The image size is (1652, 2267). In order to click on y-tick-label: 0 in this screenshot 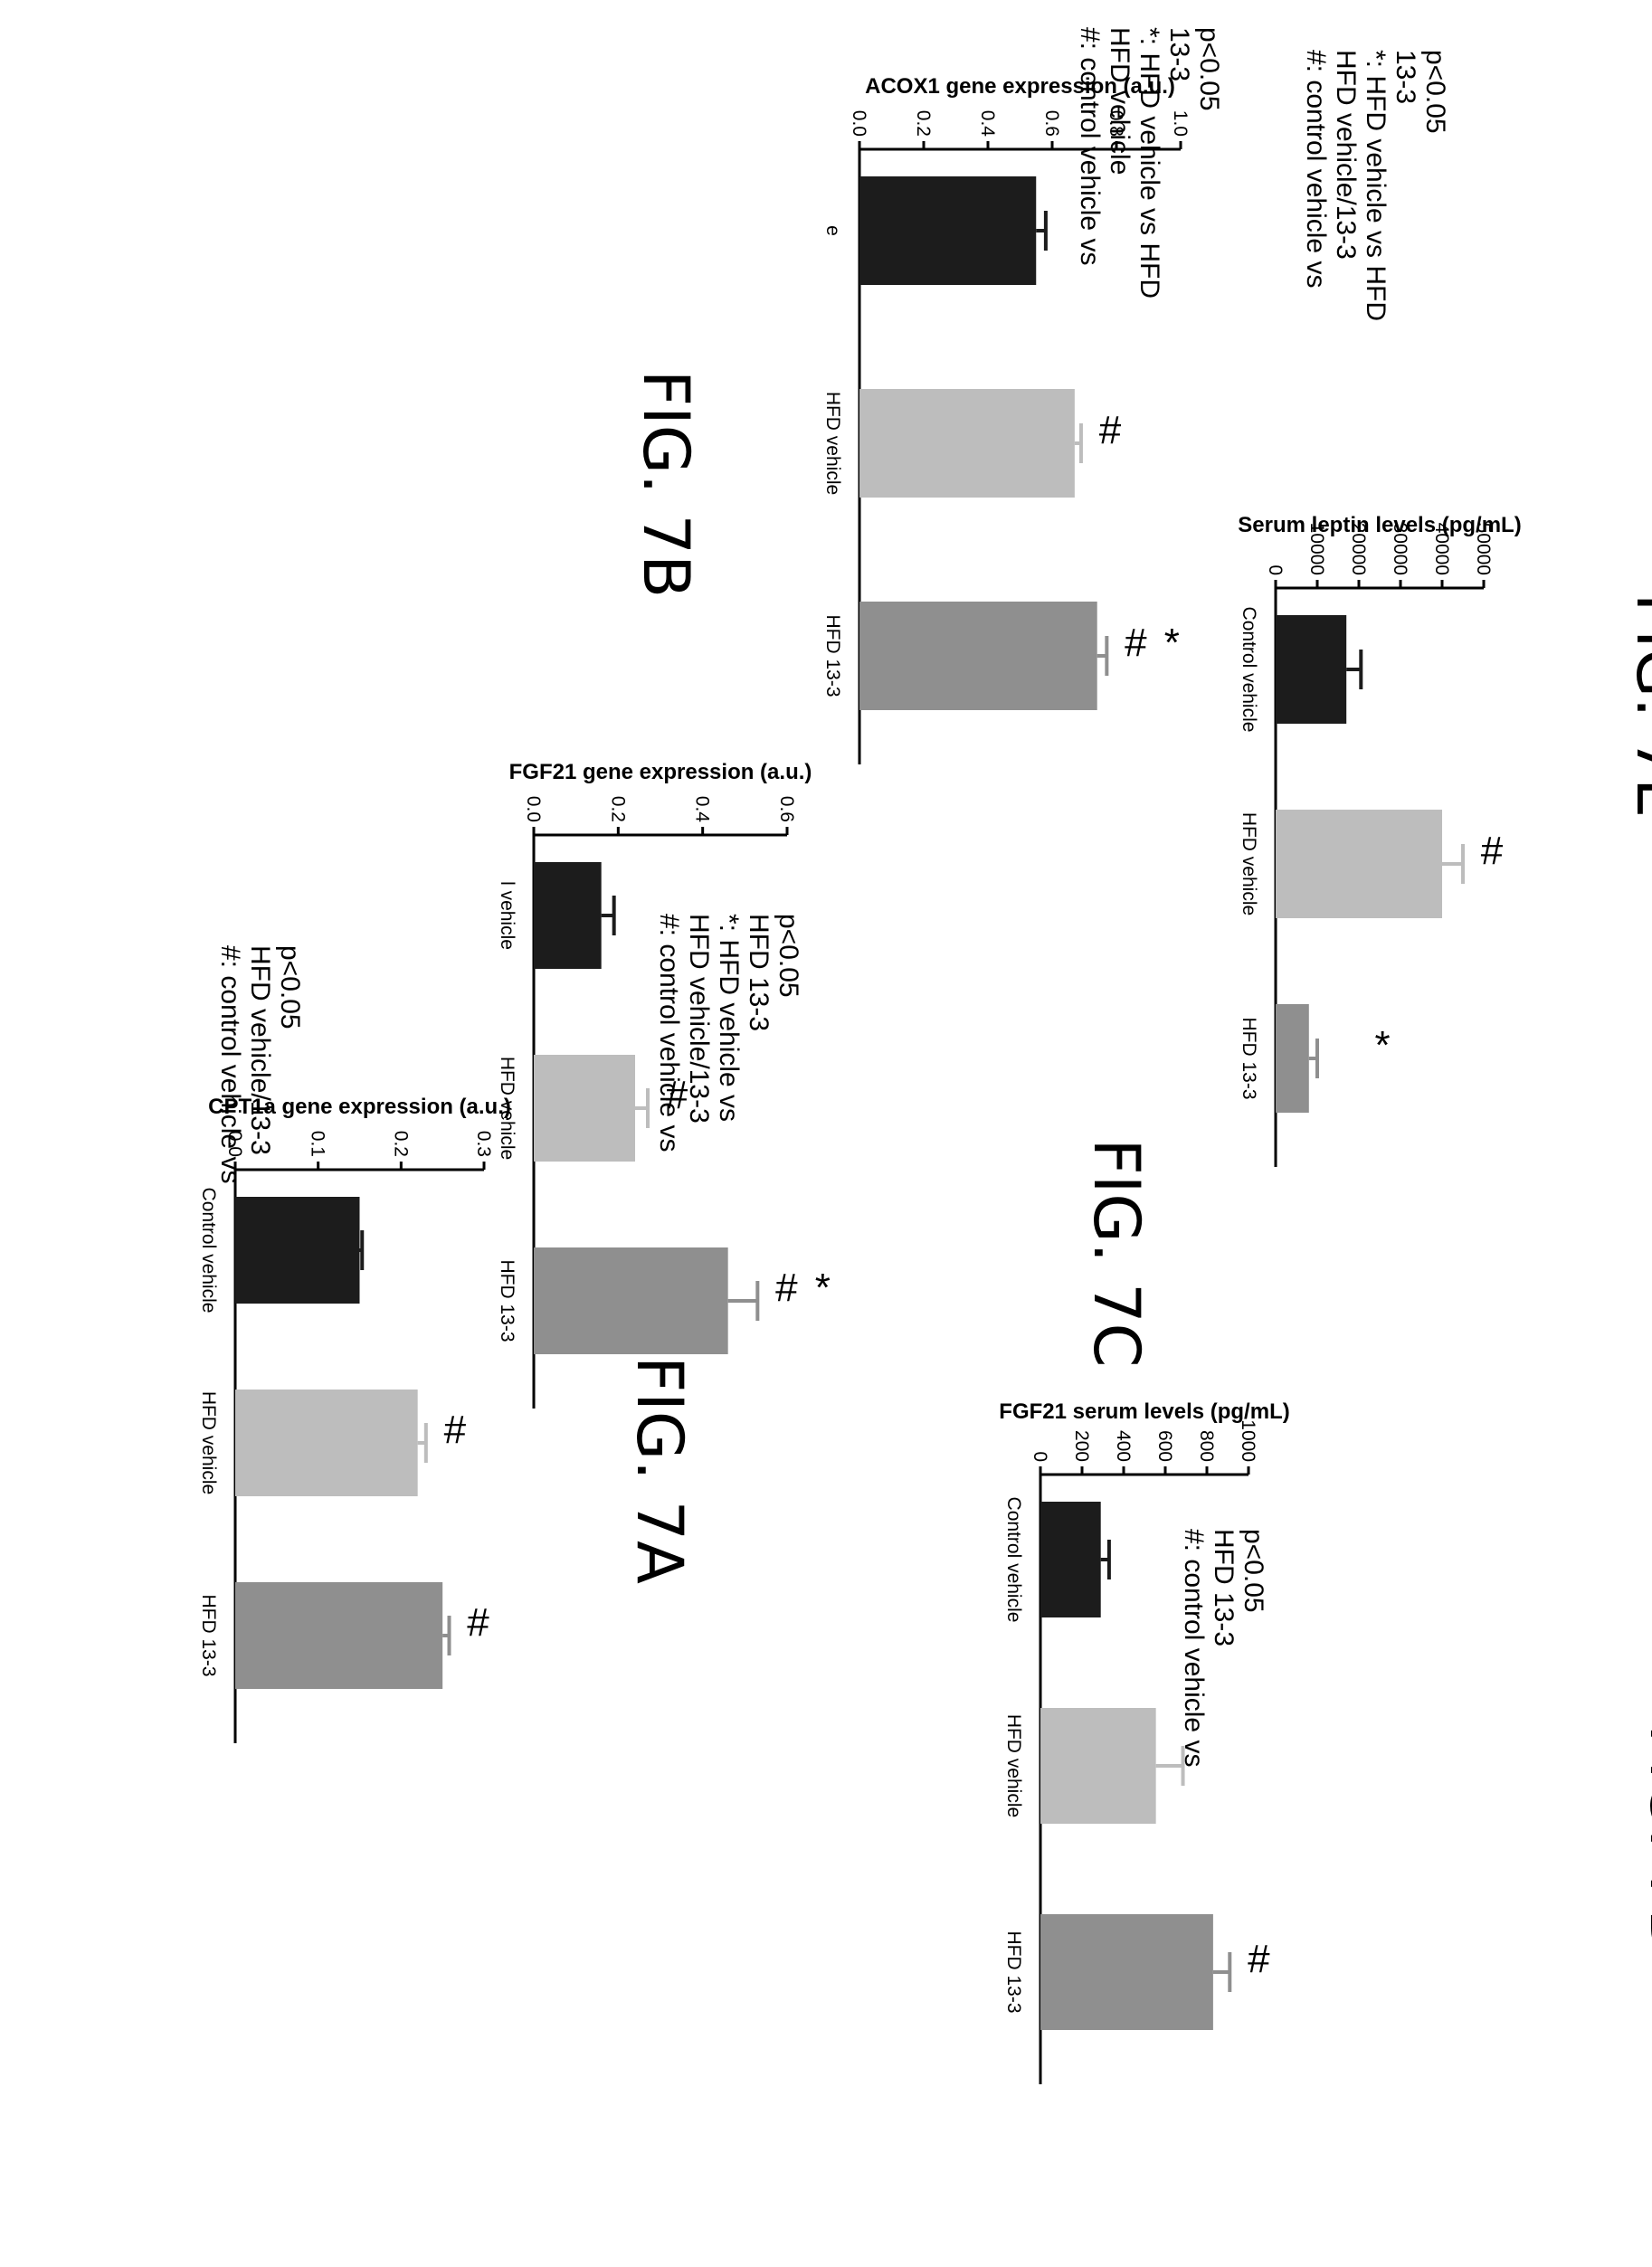, I will do `click(1276, 569)`.